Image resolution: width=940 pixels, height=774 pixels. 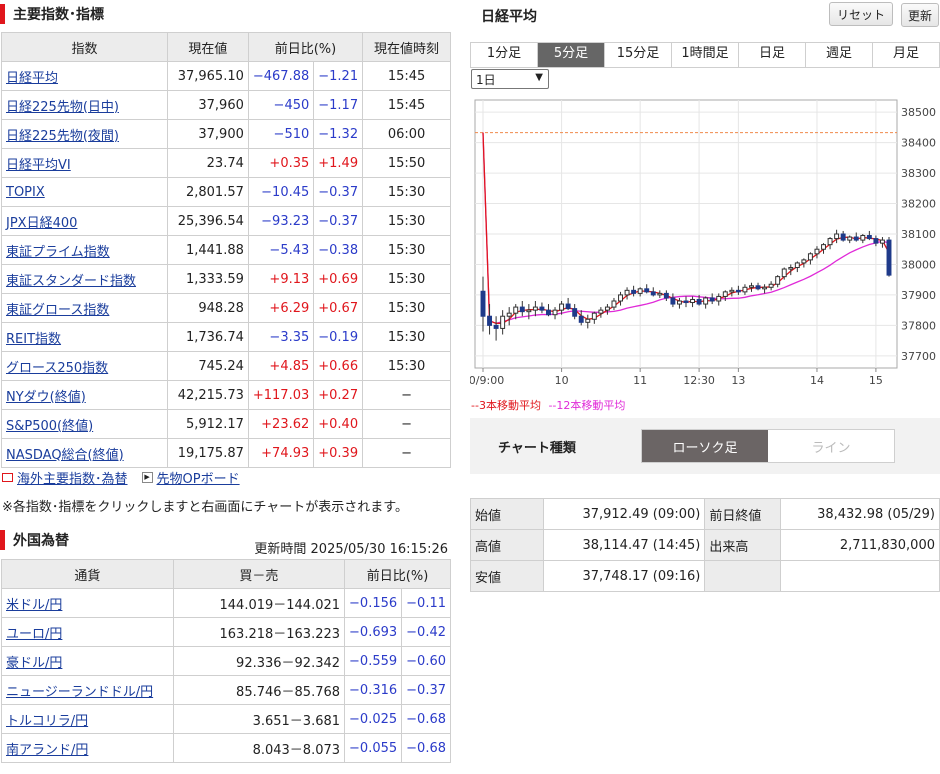 I want to click on tab-interval: 月足, so click(x=906, y=55).